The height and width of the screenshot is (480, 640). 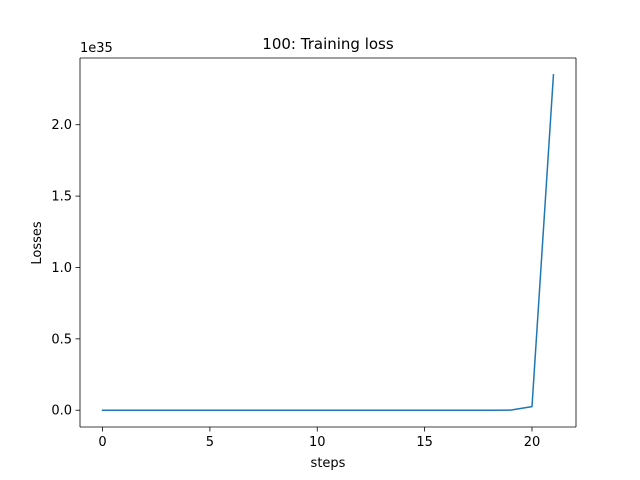 What do you see at coordinates (532, 442) in the screenshot?
I see `x-tick-label: 20` at bounding box center [532, 442].